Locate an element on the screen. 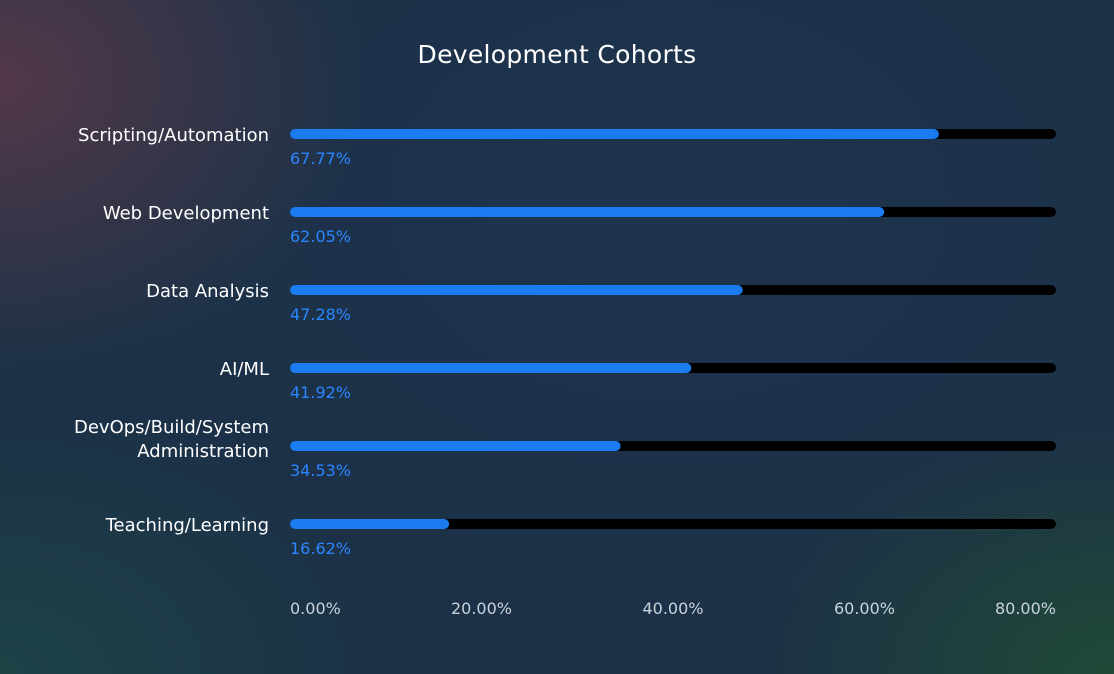  value-label: 41.92% is located at coordinates (320, 392).